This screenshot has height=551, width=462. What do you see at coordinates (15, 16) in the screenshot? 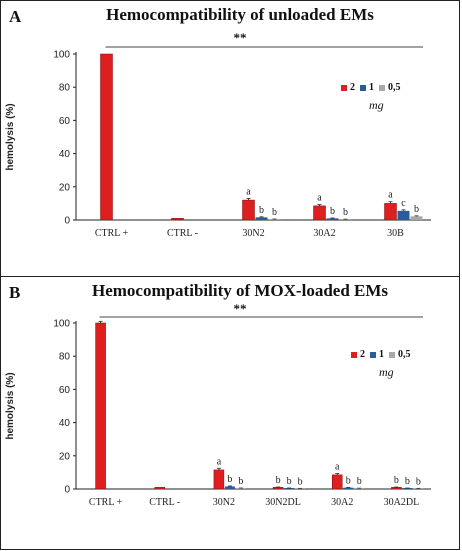
I see `panel-letter: A` at bounding box center [15, 16].